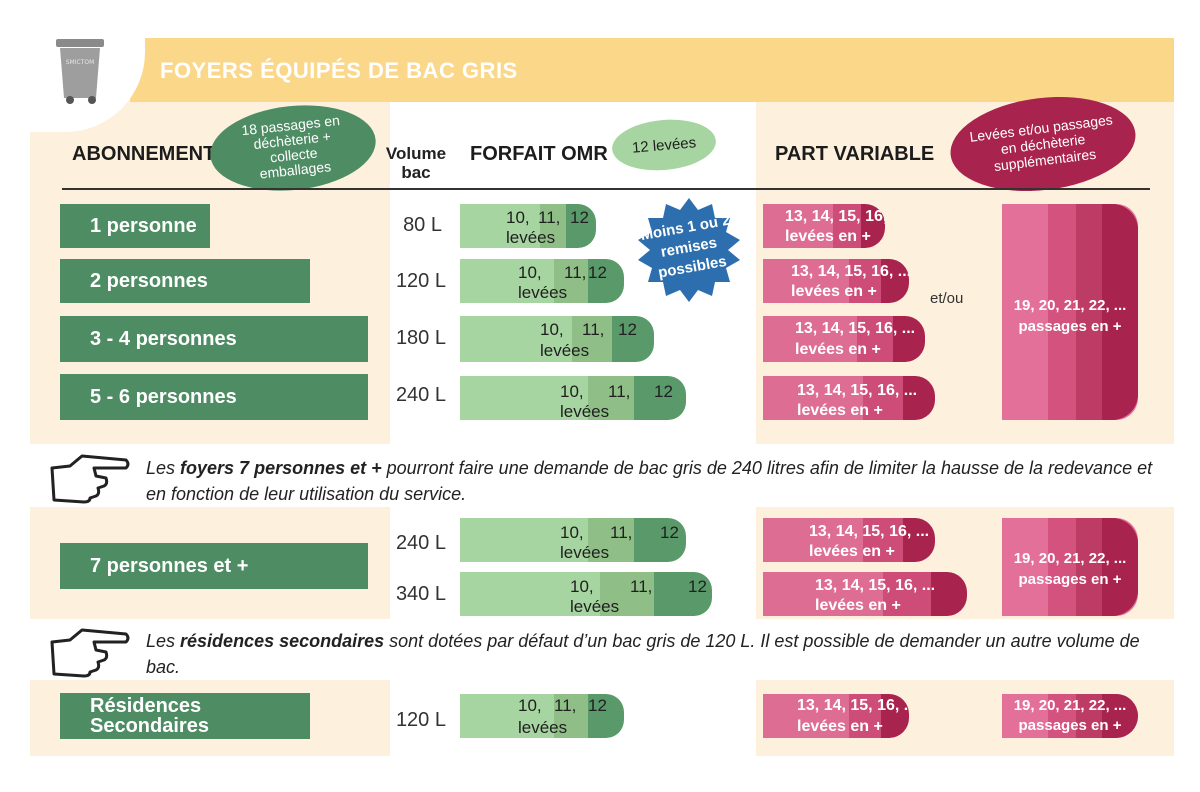 Image resolution: width=1200 pixels, height=792 pixels. I want to click on omr-bar-80: 10, 11, 12 levées, so click(528, 226).